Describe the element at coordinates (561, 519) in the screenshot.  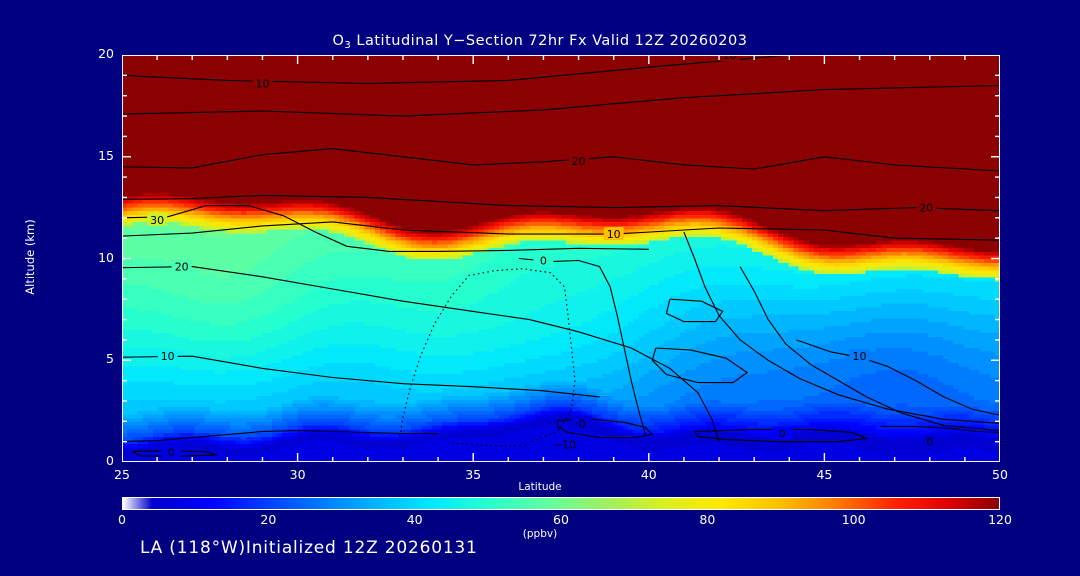
I see `colorbar-tick-label: 60` at that location.